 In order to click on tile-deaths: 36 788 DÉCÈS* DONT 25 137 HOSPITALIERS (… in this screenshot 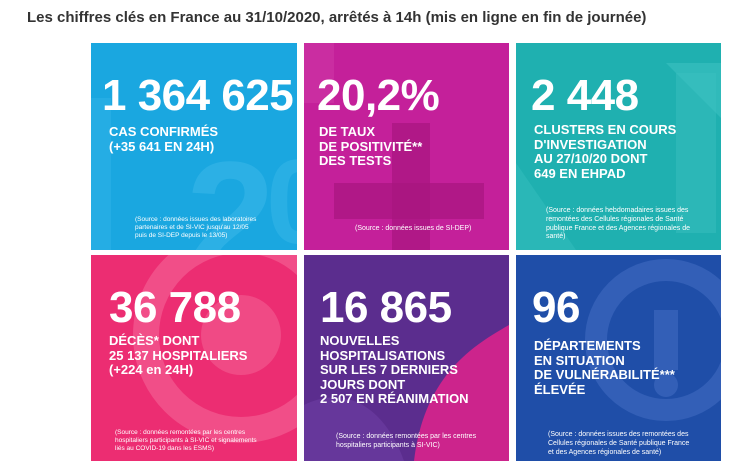, I will do `click(194, 358)`.